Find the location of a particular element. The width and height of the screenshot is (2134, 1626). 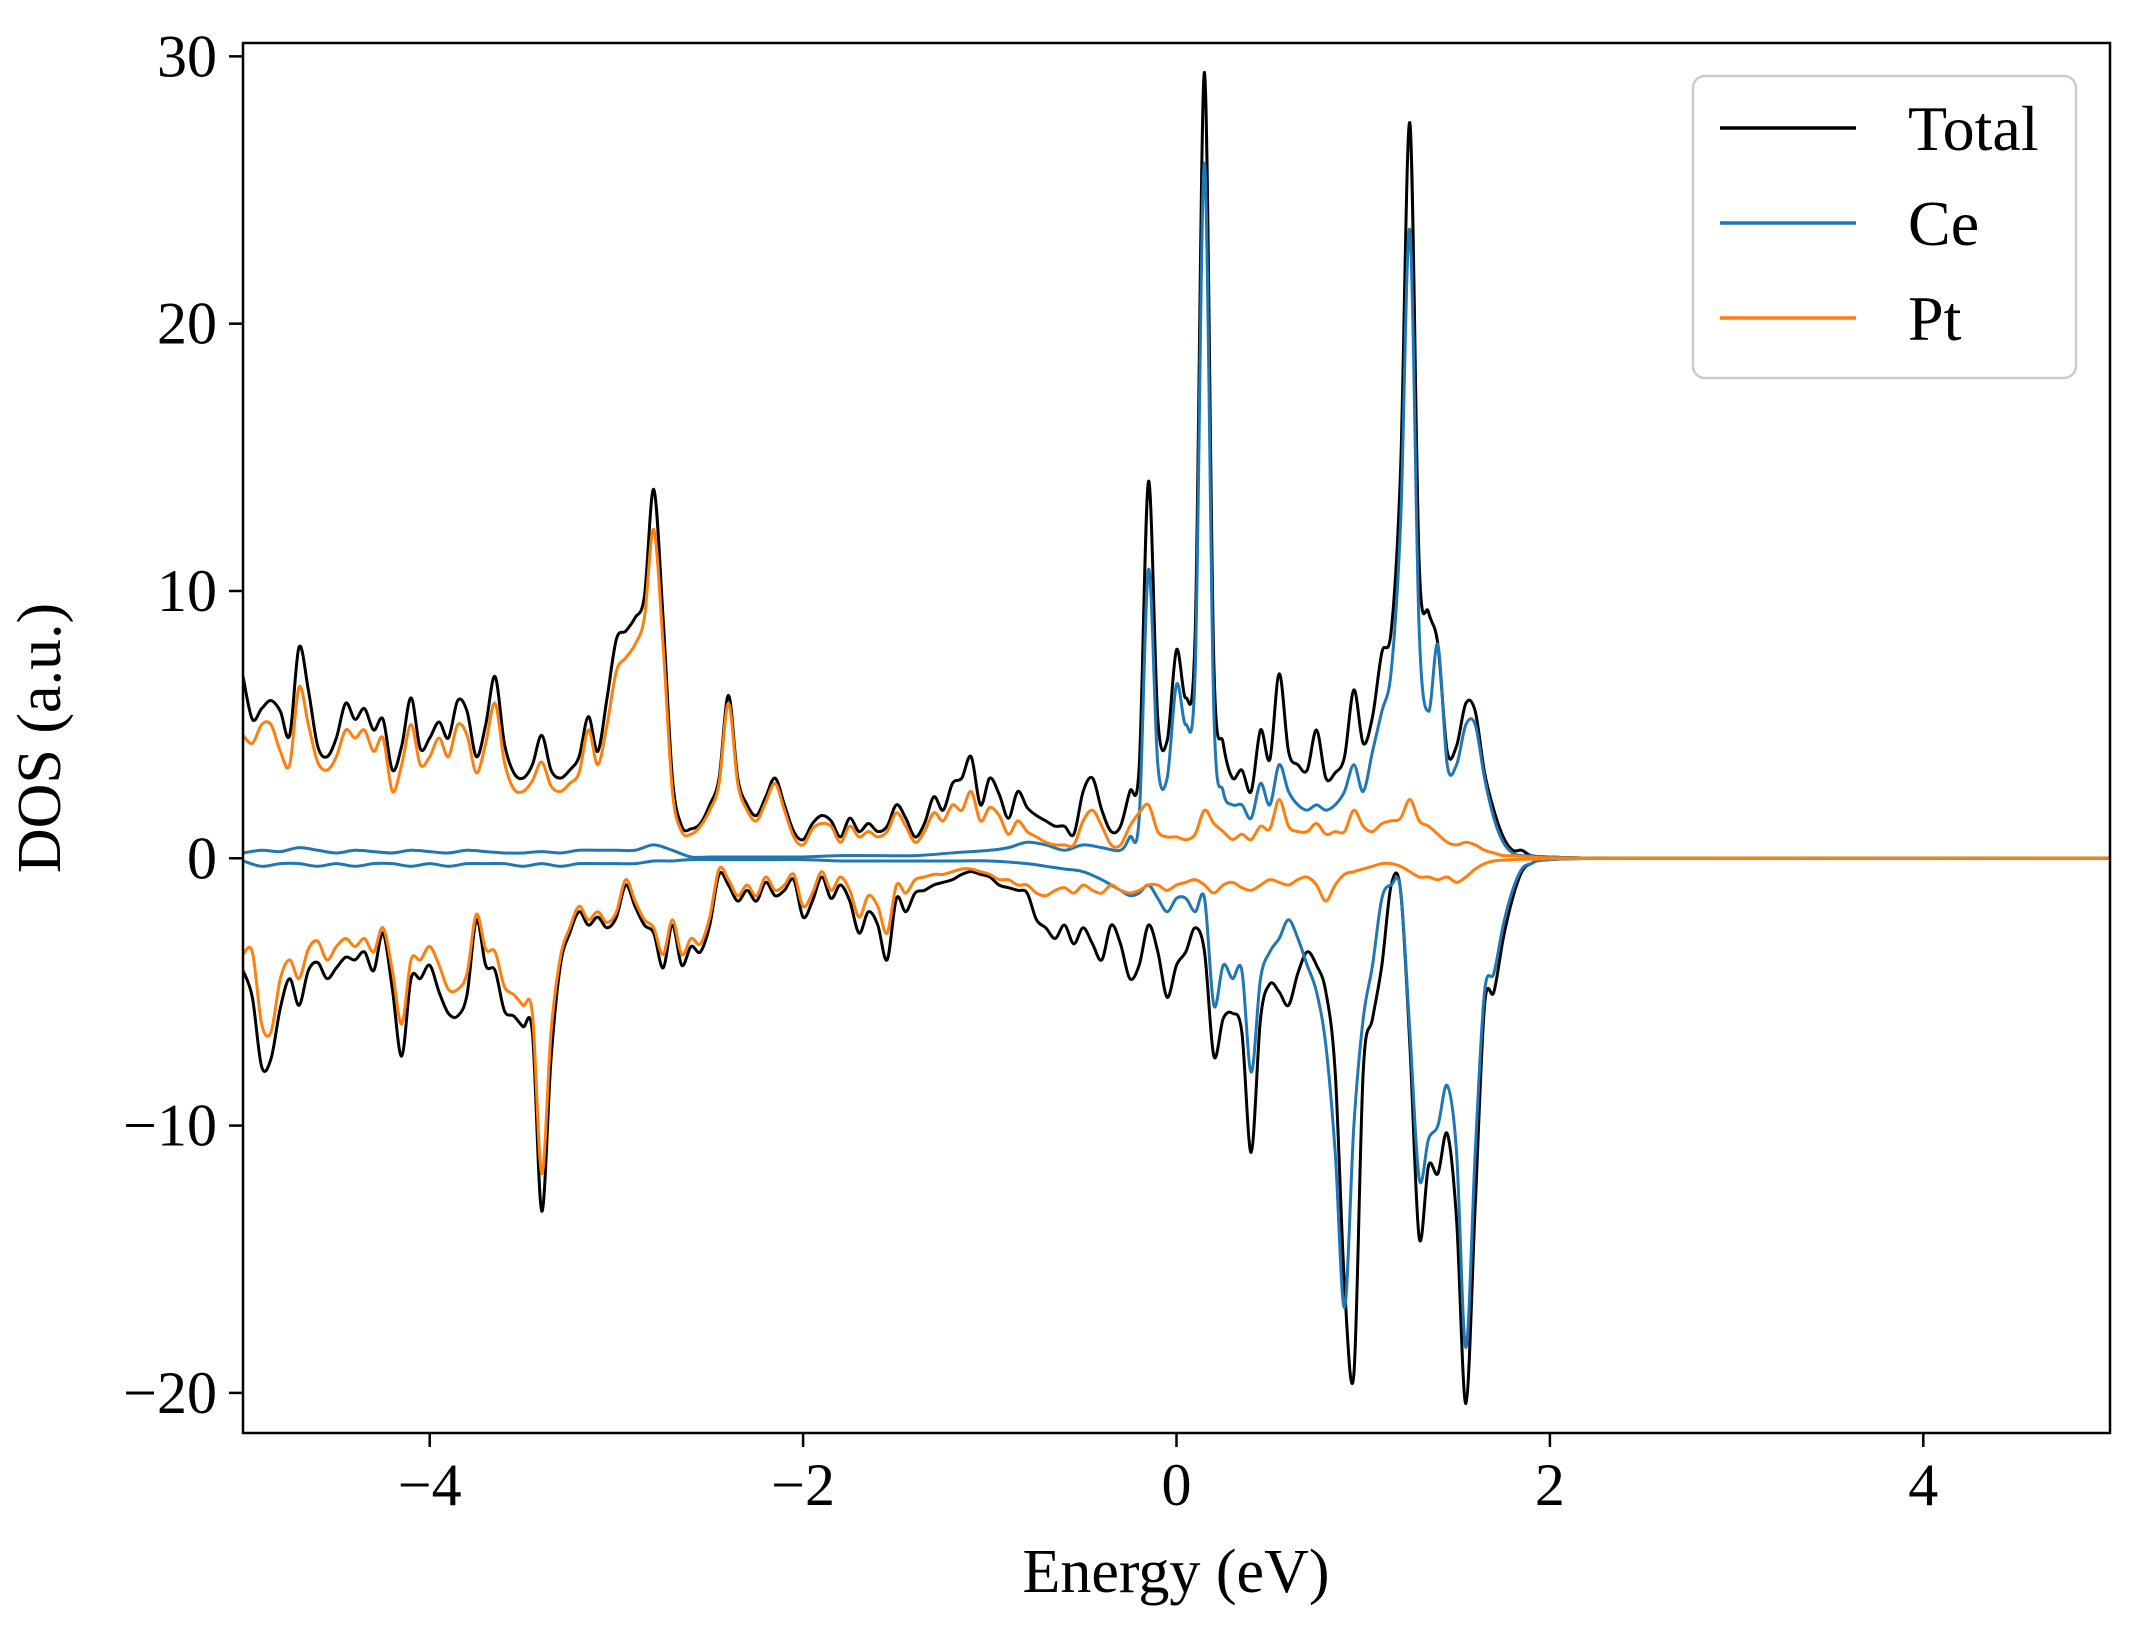

y-tick-label: −10 is located at coordinates (170, 1126).